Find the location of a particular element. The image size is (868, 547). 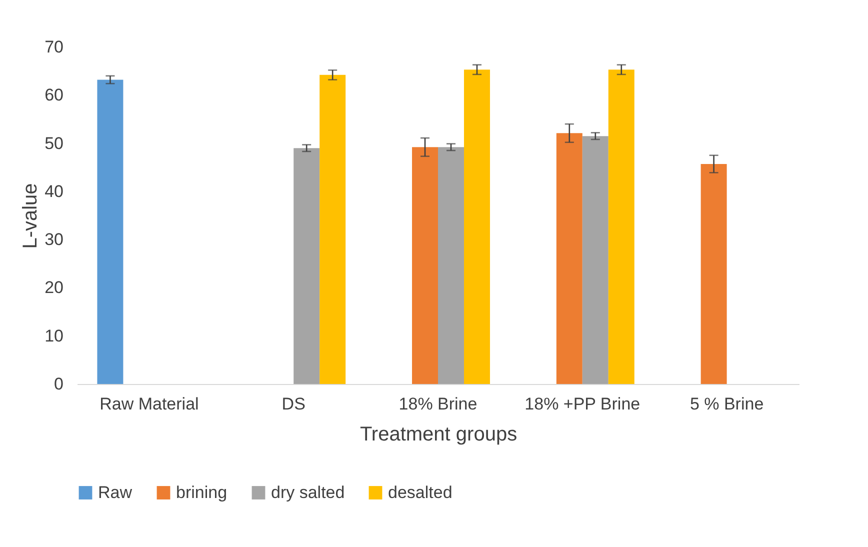

x-tick-label: 18% Brine is located at coordinates (438, 404).